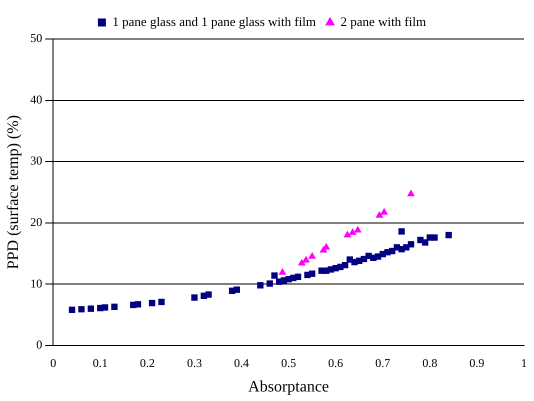  Describe the element at coordinates (36, 283) in the screenshot. I see `y-tick-label: 10` at that location.